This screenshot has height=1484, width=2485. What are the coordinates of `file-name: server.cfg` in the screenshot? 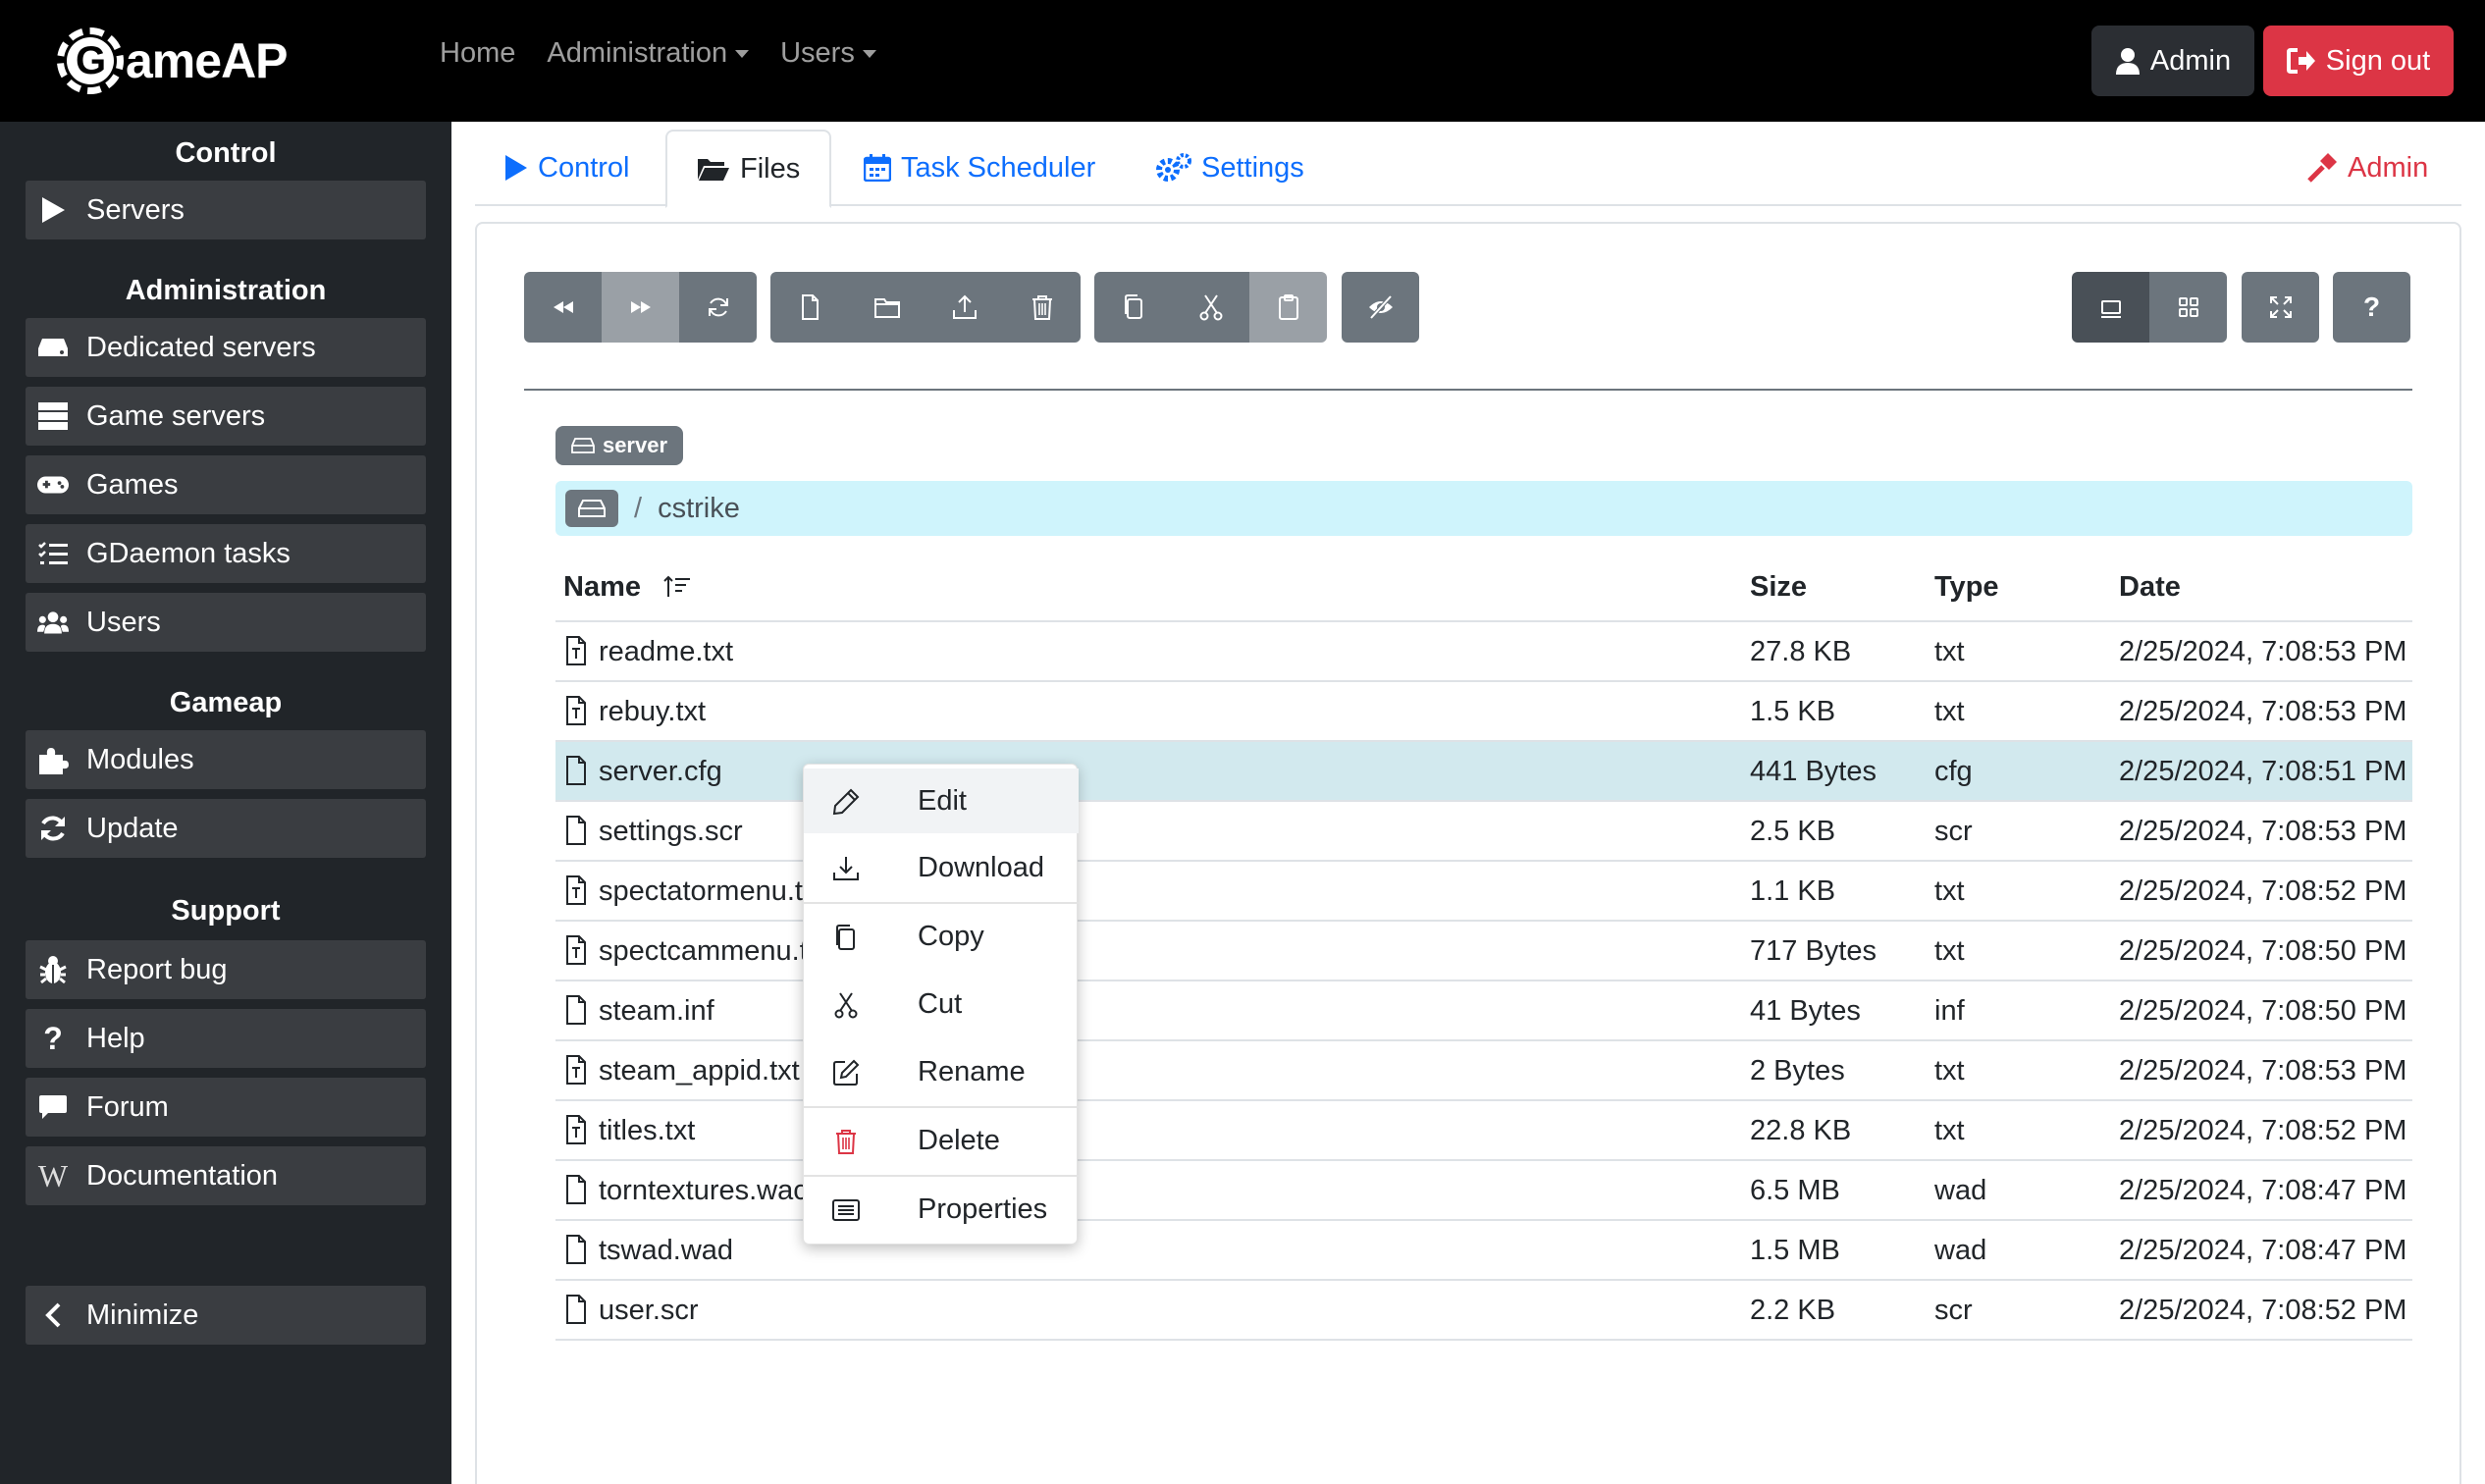 It's located at (661, 771).